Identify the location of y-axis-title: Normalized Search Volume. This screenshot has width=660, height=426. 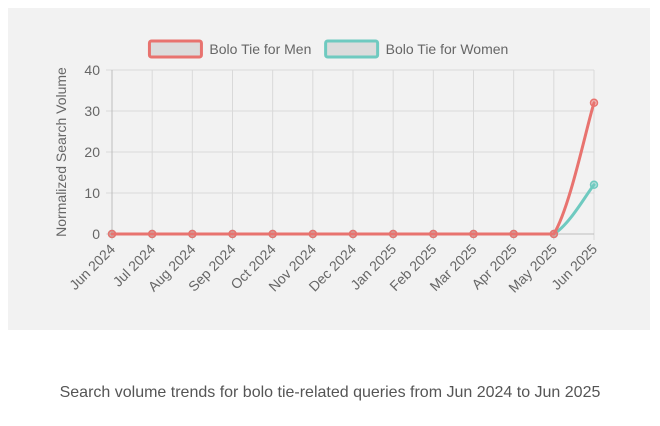
(61, 152).